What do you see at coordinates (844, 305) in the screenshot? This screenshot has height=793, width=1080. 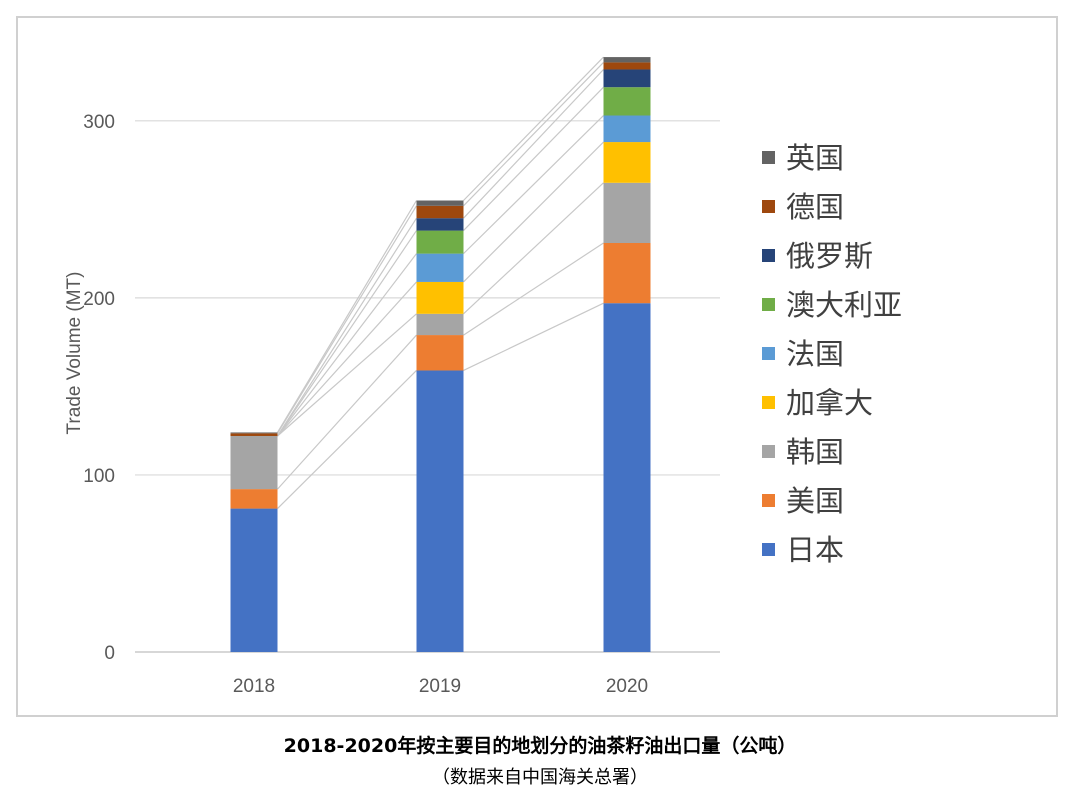 I see `legend-label: 澳大利亚` at bounding box center [844, 305].